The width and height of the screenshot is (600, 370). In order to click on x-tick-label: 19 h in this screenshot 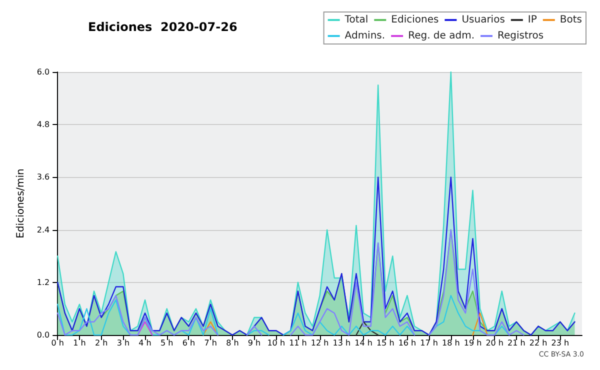, I will do `click(473, 343)`.